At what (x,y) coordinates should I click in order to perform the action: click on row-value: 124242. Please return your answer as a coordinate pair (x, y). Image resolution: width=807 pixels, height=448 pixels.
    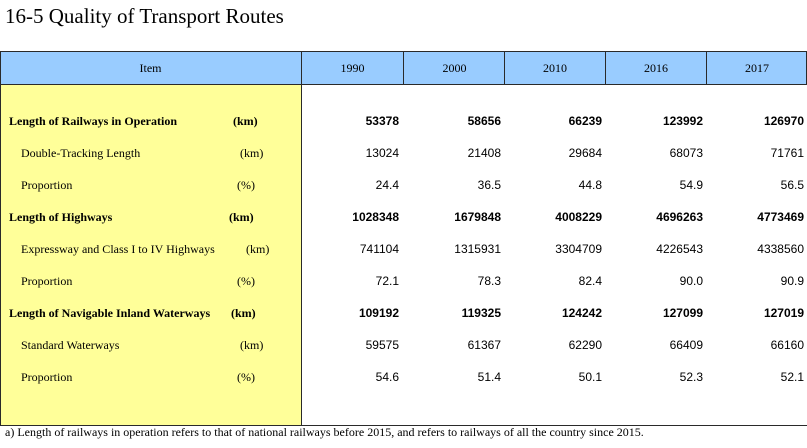
    Looking at the image, I should click on (581, 313).